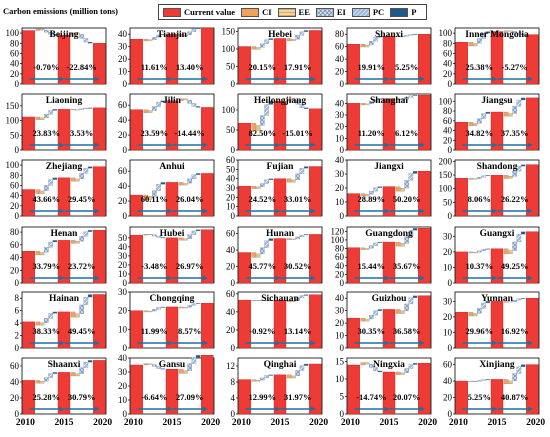 The height and width of the screenshot is (437, 550). I want to click on panel-title: Hebei, so click(280, 35).